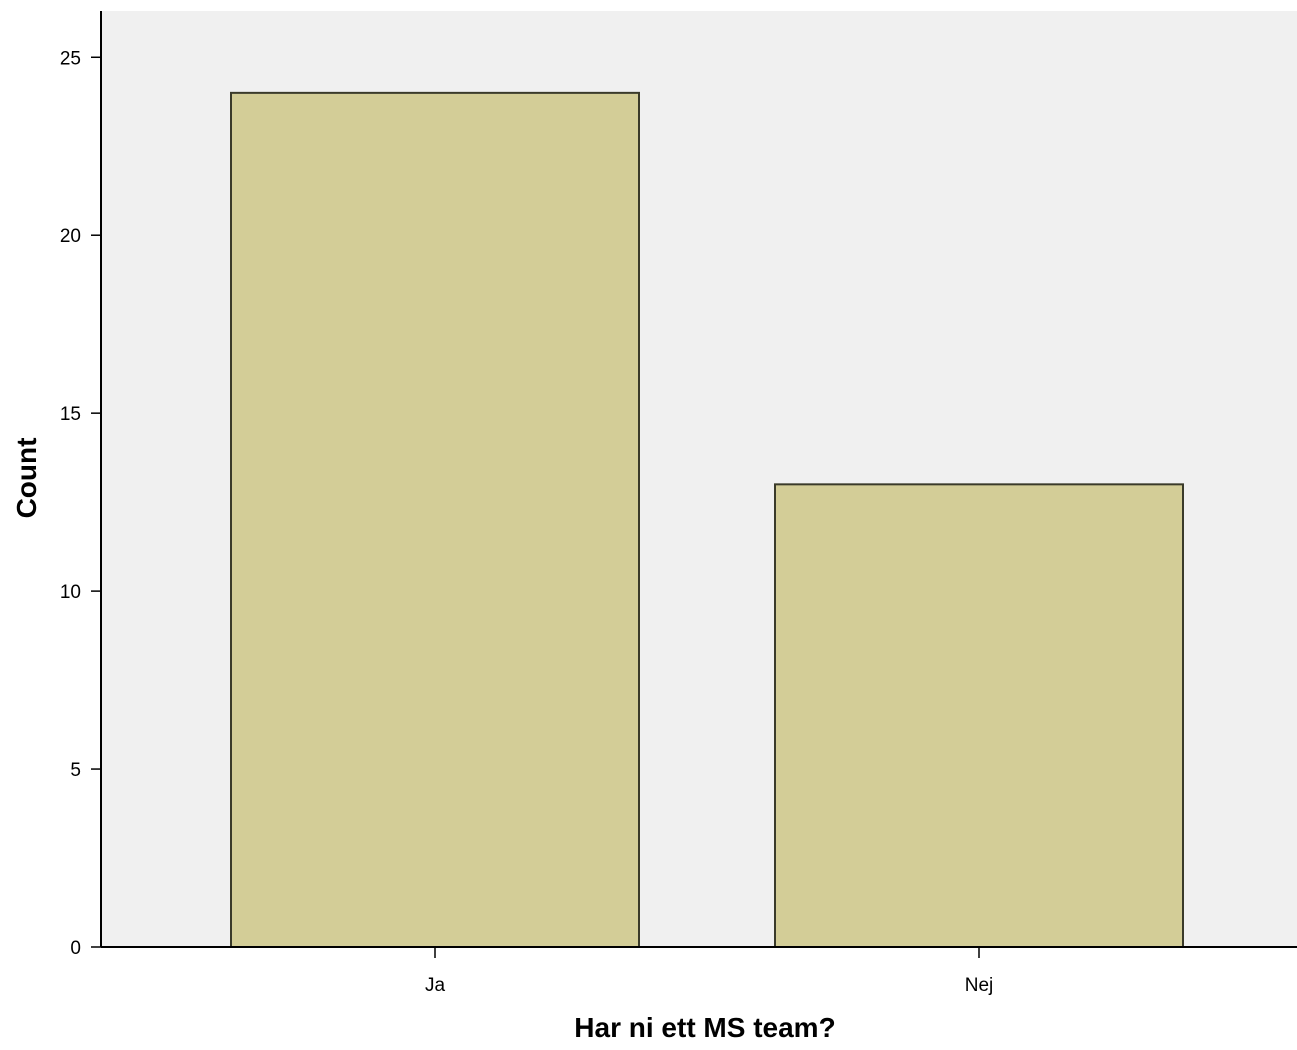  What do you see at coordinates (70, 58) in the screenshot?
I see `y-tick-label: 25` at bounding box center [70, 58].